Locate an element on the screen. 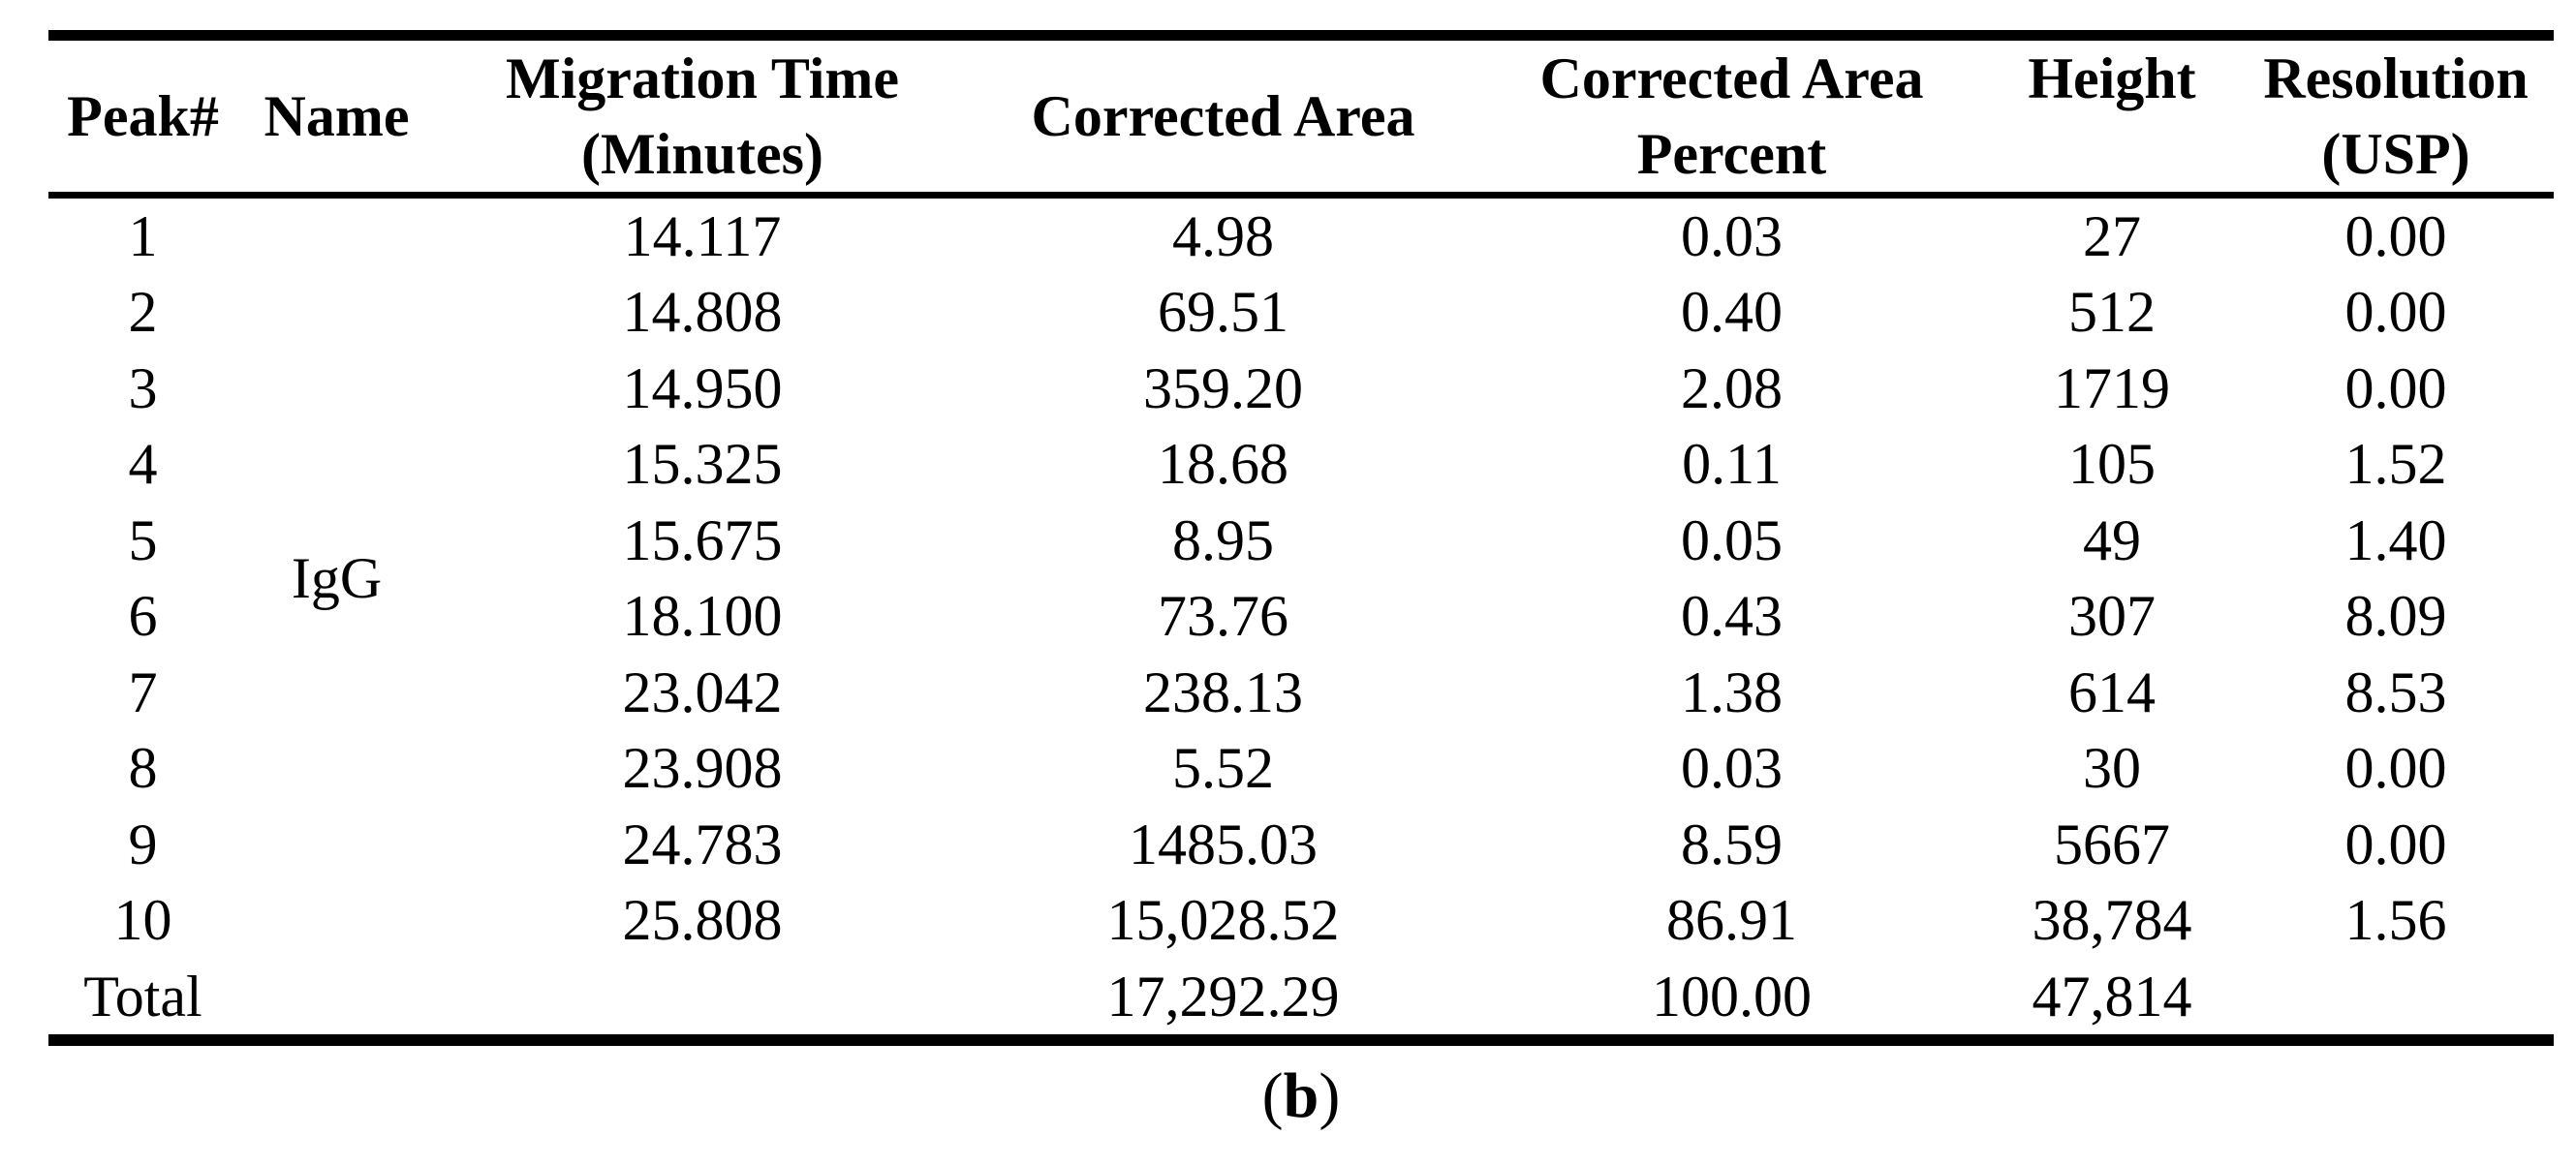 The image size is (2576, 1166). cell-resolution: 1.56 is located at coordinates (2395, 920).